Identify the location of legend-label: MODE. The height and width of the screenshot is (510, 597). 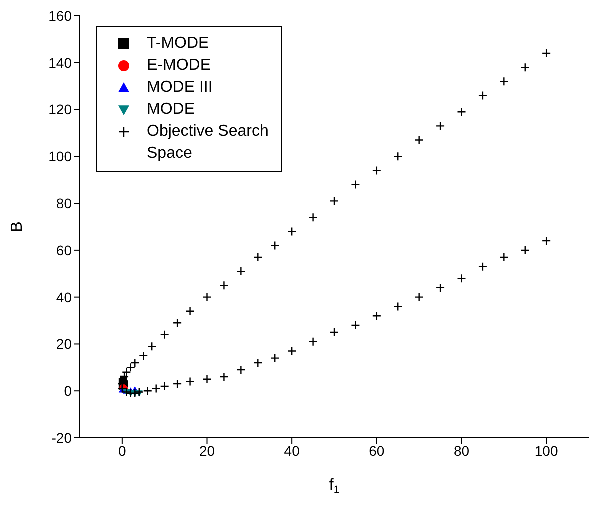
(171, 110).